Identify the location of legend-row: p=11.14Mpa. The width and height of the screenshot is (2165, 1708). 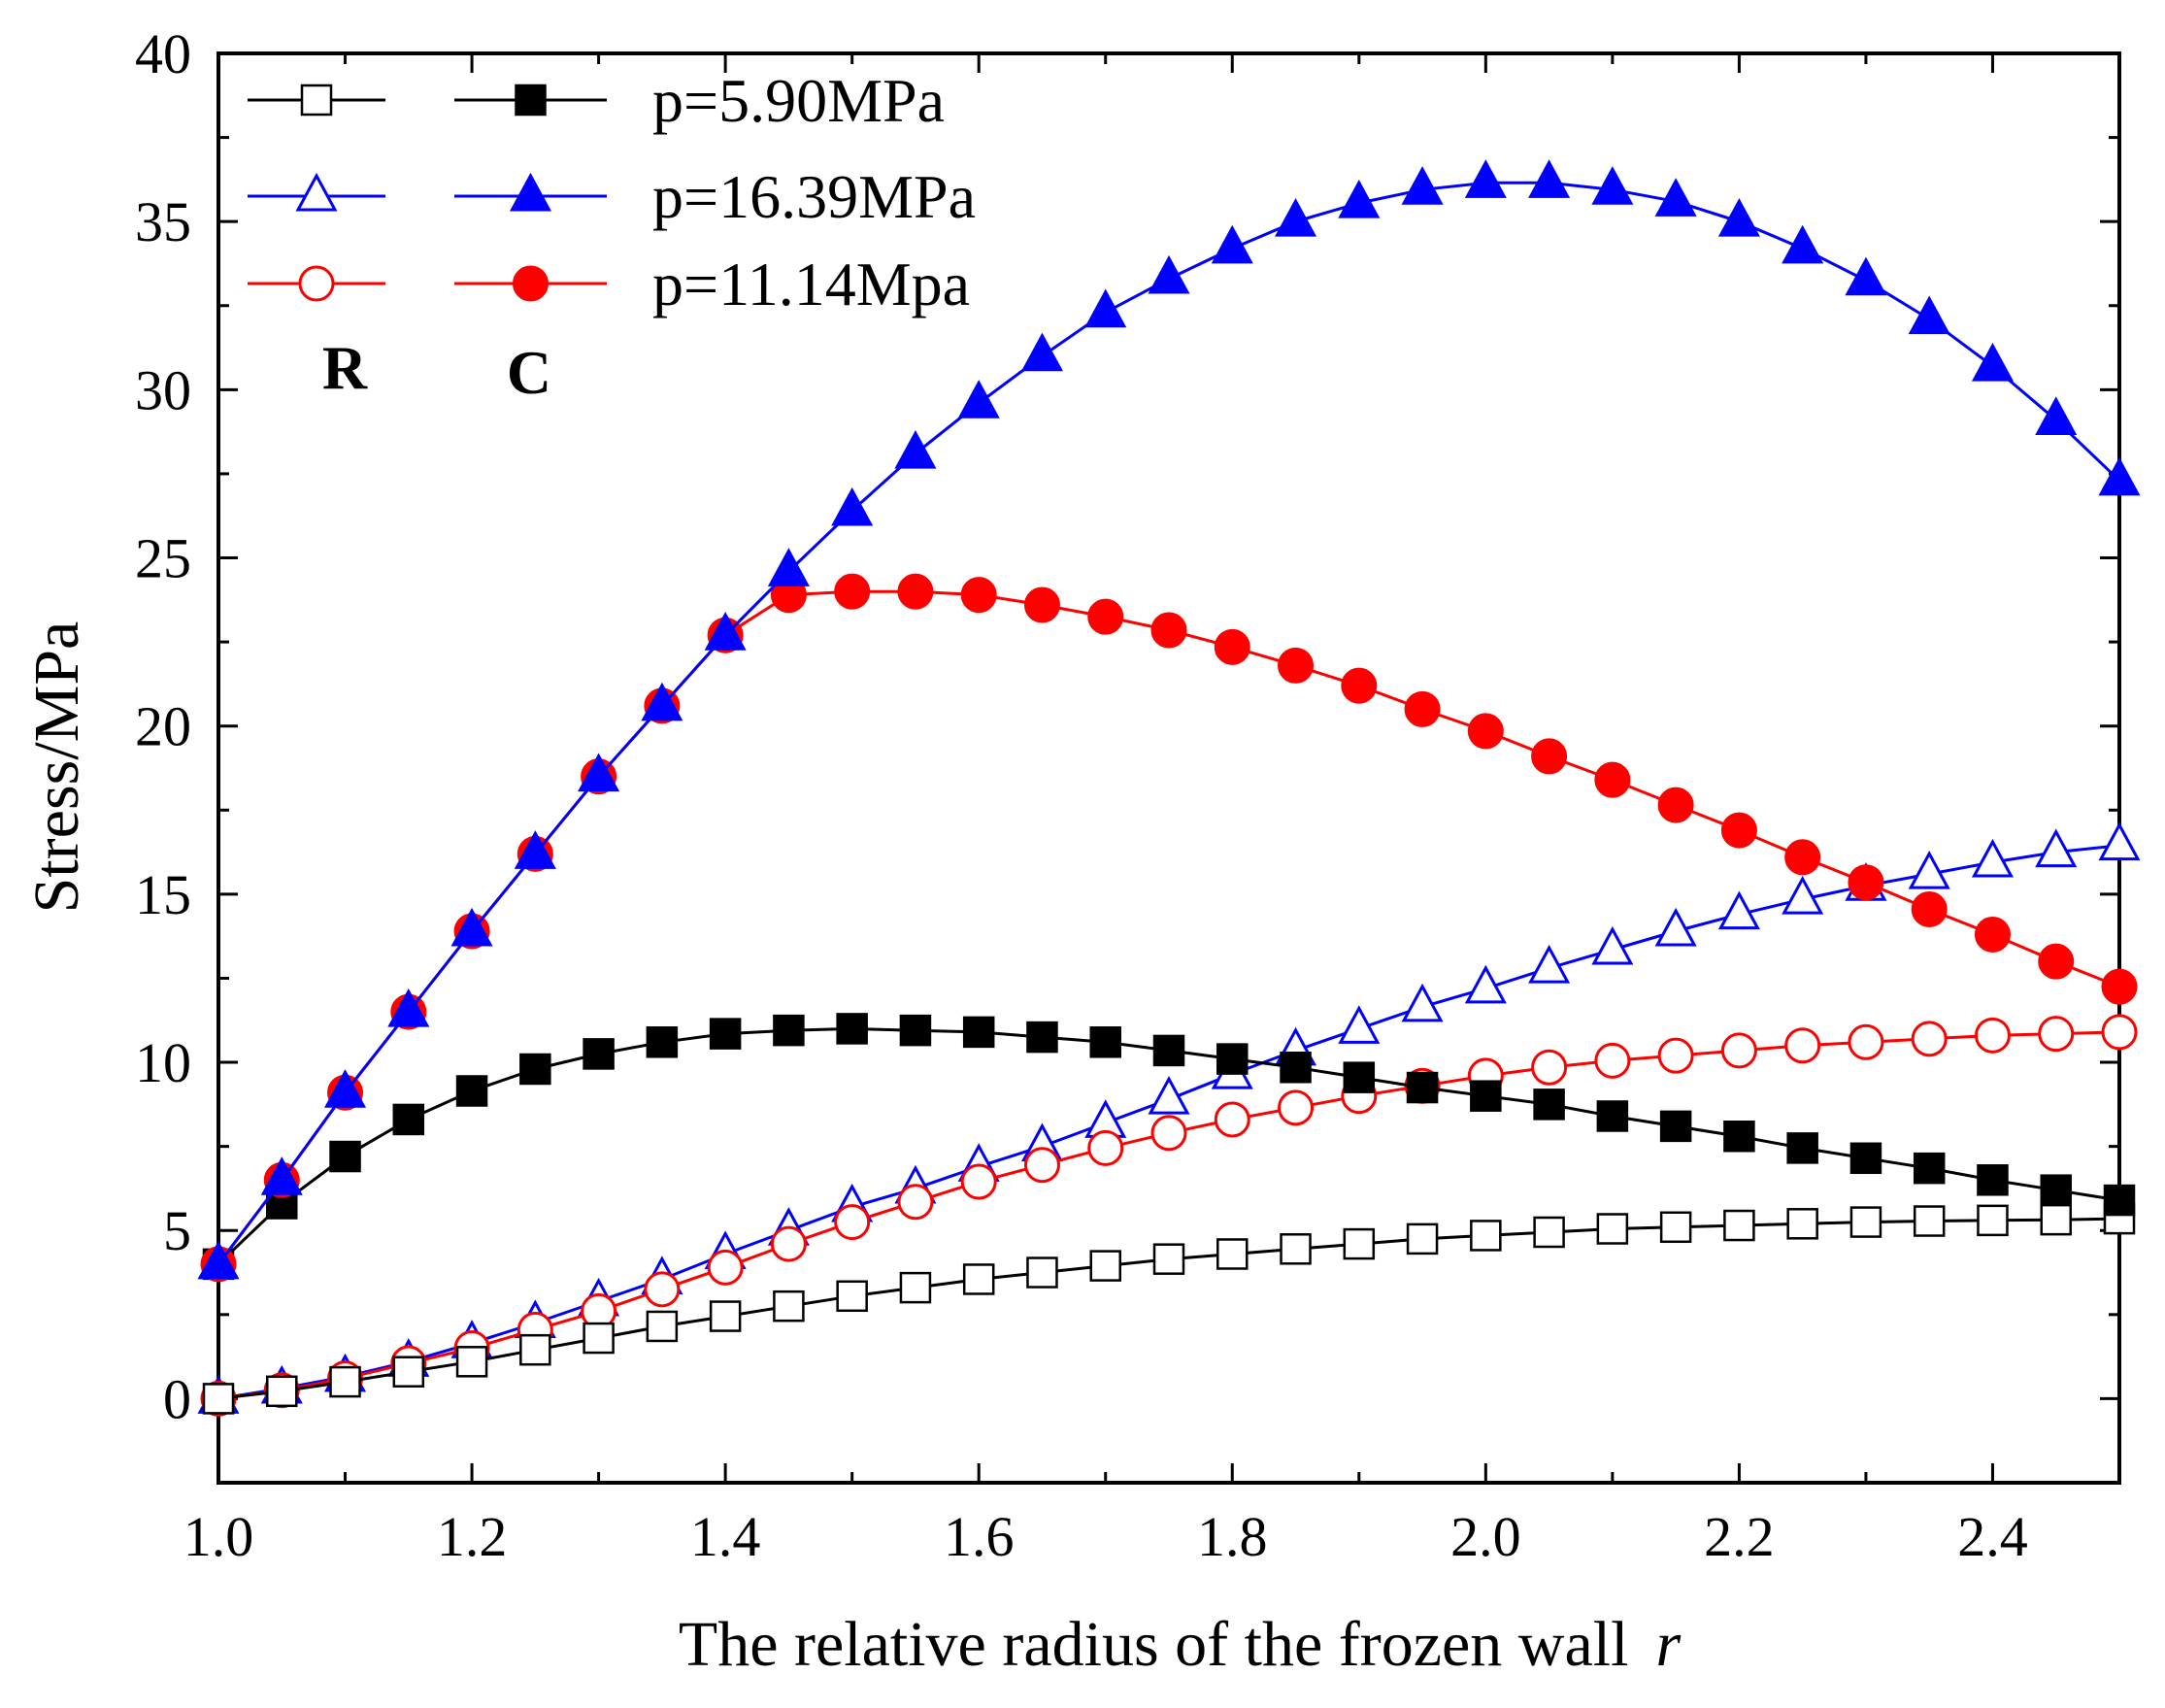
(609, 284).